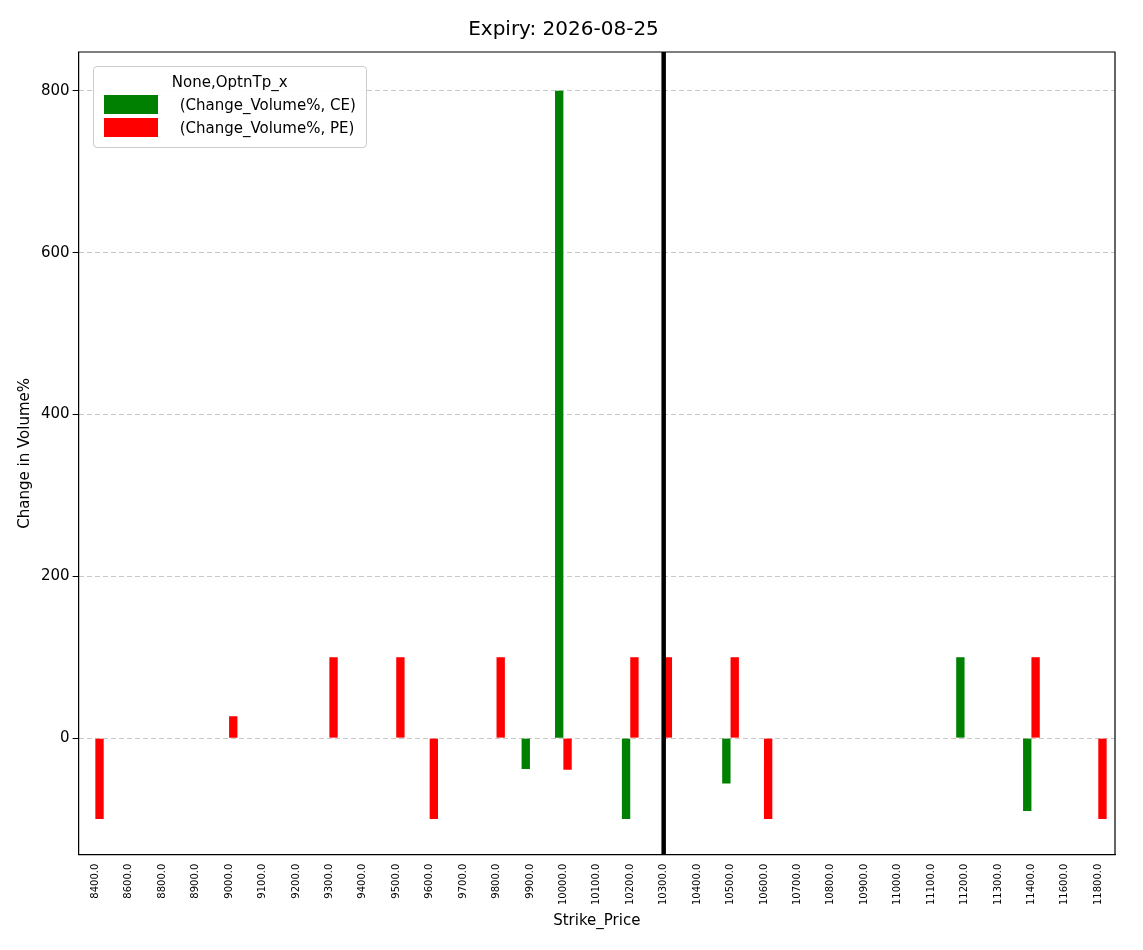  What do you see at coordinates (395, 881) in the screenshot?
I see `x-tick-label: 9500.0` at bounding box center [395, 881].